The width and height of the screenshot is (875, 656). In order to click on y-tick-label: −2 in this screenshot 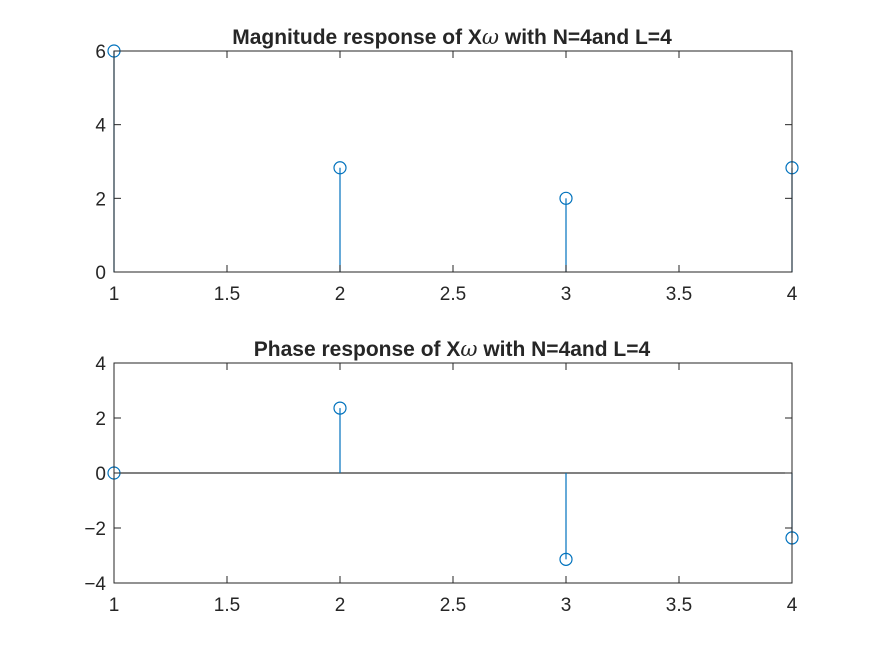, I will do `click(95, 529)`.